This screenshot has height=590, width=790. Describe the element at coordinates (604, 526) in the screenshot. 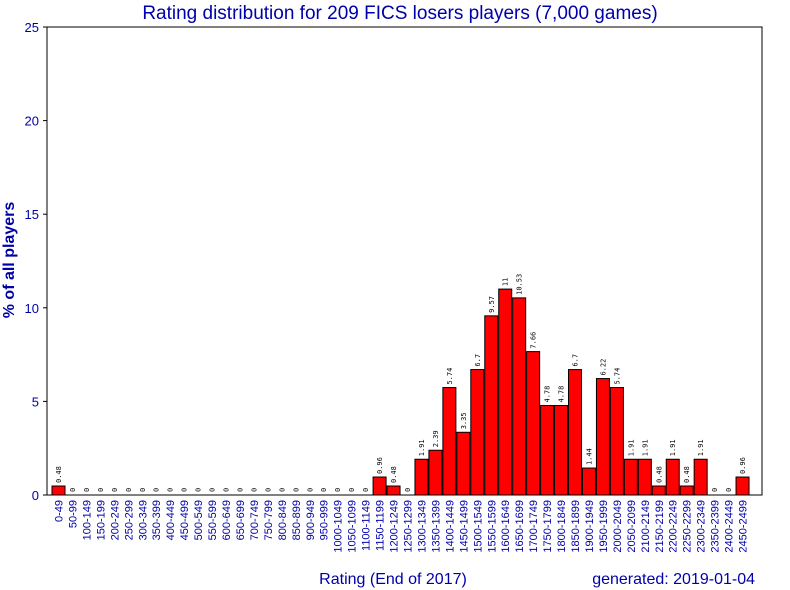

I see `x-tick-label: 1950-1999` at that location.